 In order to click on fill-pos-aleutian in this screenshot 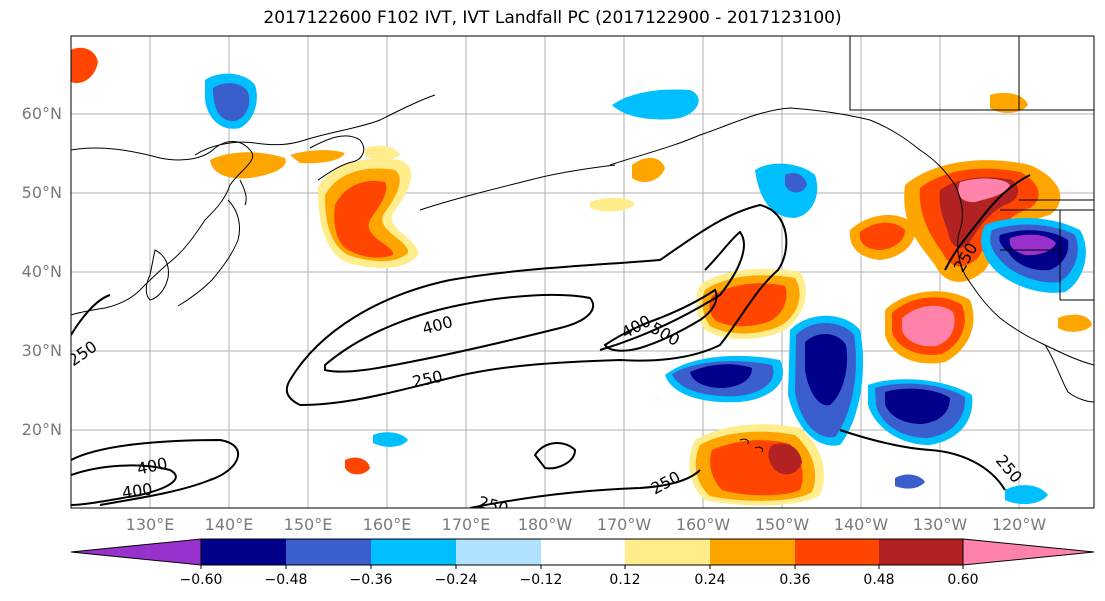, I will do `click(648, 170)`.